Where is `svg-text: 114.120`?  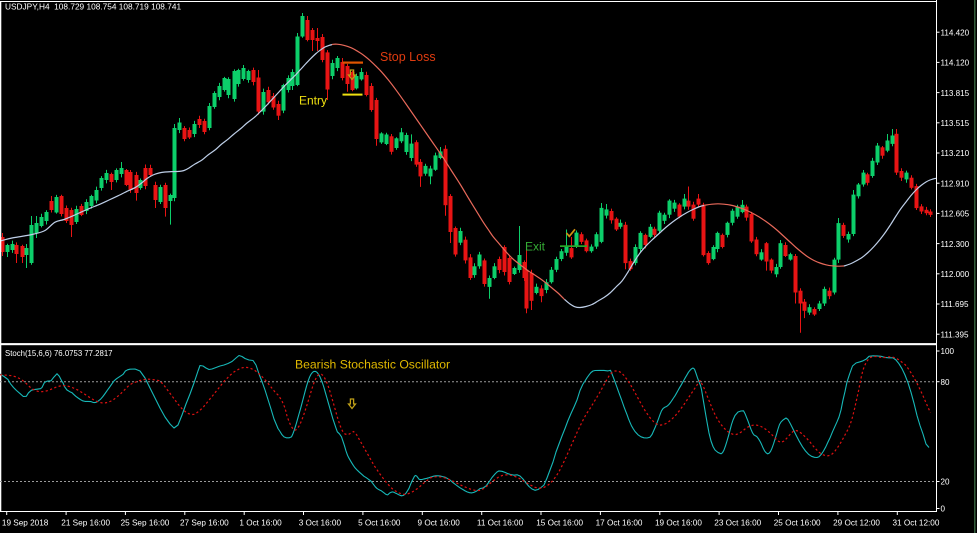 svg-text: 114.120 is located at coordinates (955, 63).